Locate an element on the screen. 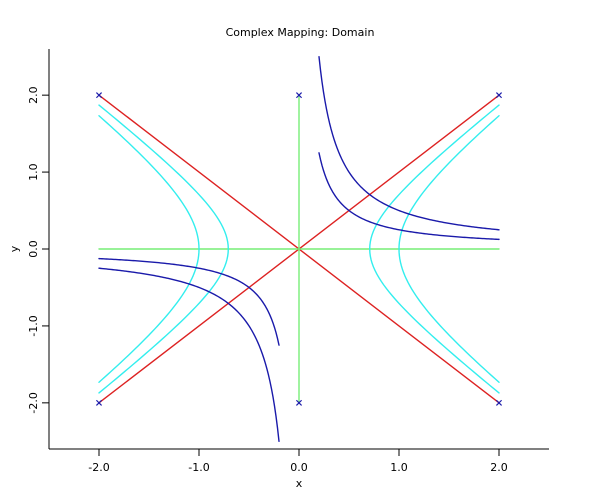  x-axis-label: x is located at coordinates (299, 483).